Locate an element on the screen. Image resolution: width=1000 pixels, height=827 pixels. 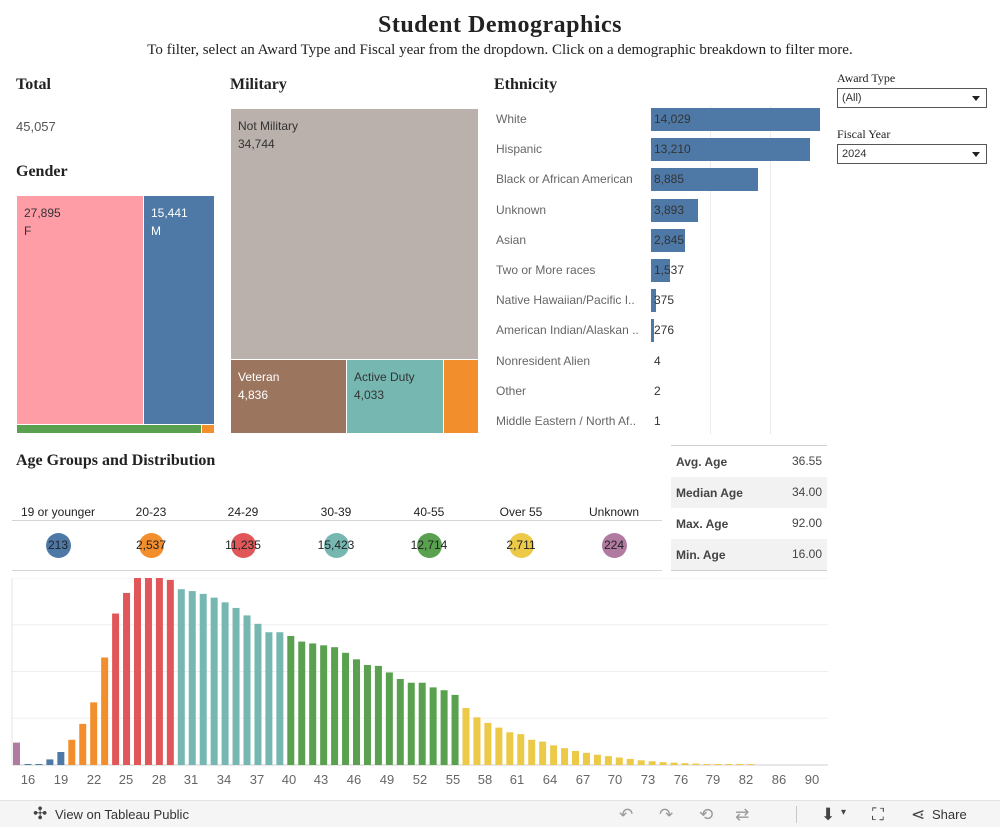
age-group-value: 2,711 is located at coordinates (521, 545).